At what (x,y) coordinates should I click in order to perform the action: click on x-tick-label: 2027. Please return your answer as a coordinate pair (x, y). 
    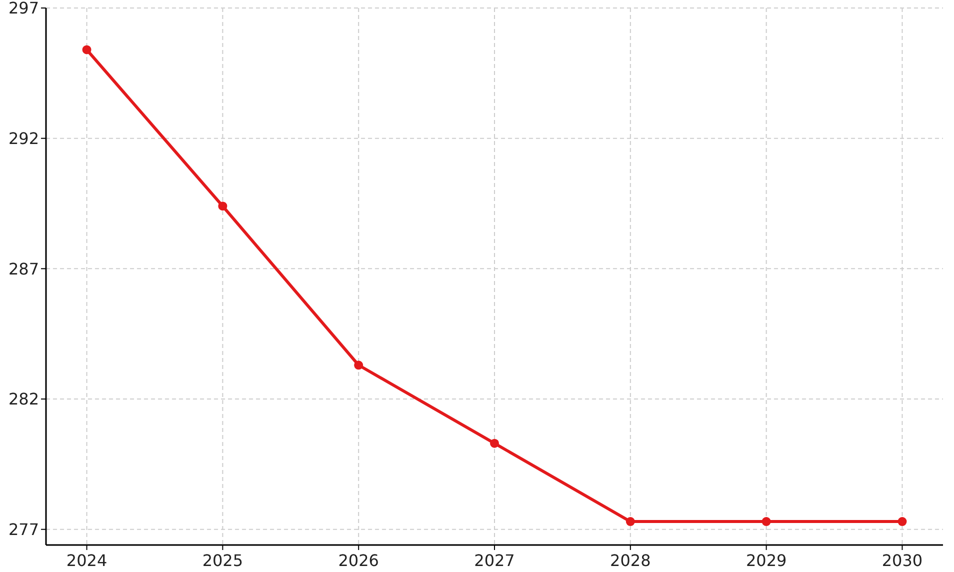
    Looking at the image, I should click on (494, 560).